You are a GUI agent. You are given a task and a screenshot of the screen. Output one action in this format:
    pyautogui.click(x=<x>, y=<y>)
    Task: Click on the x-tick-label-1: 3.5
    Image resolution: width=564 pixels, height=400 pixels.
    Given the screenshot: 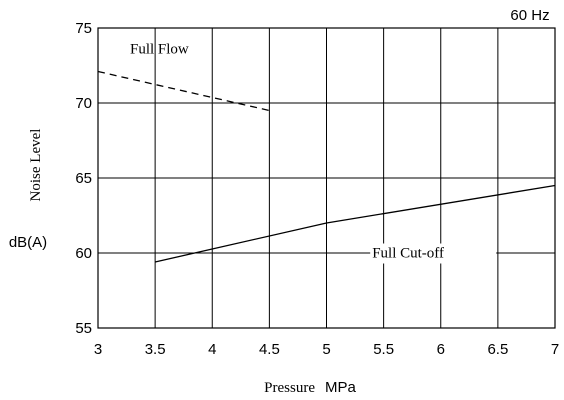 What is the action you would take?
    pyautogui.click(x=155, y=349)
    